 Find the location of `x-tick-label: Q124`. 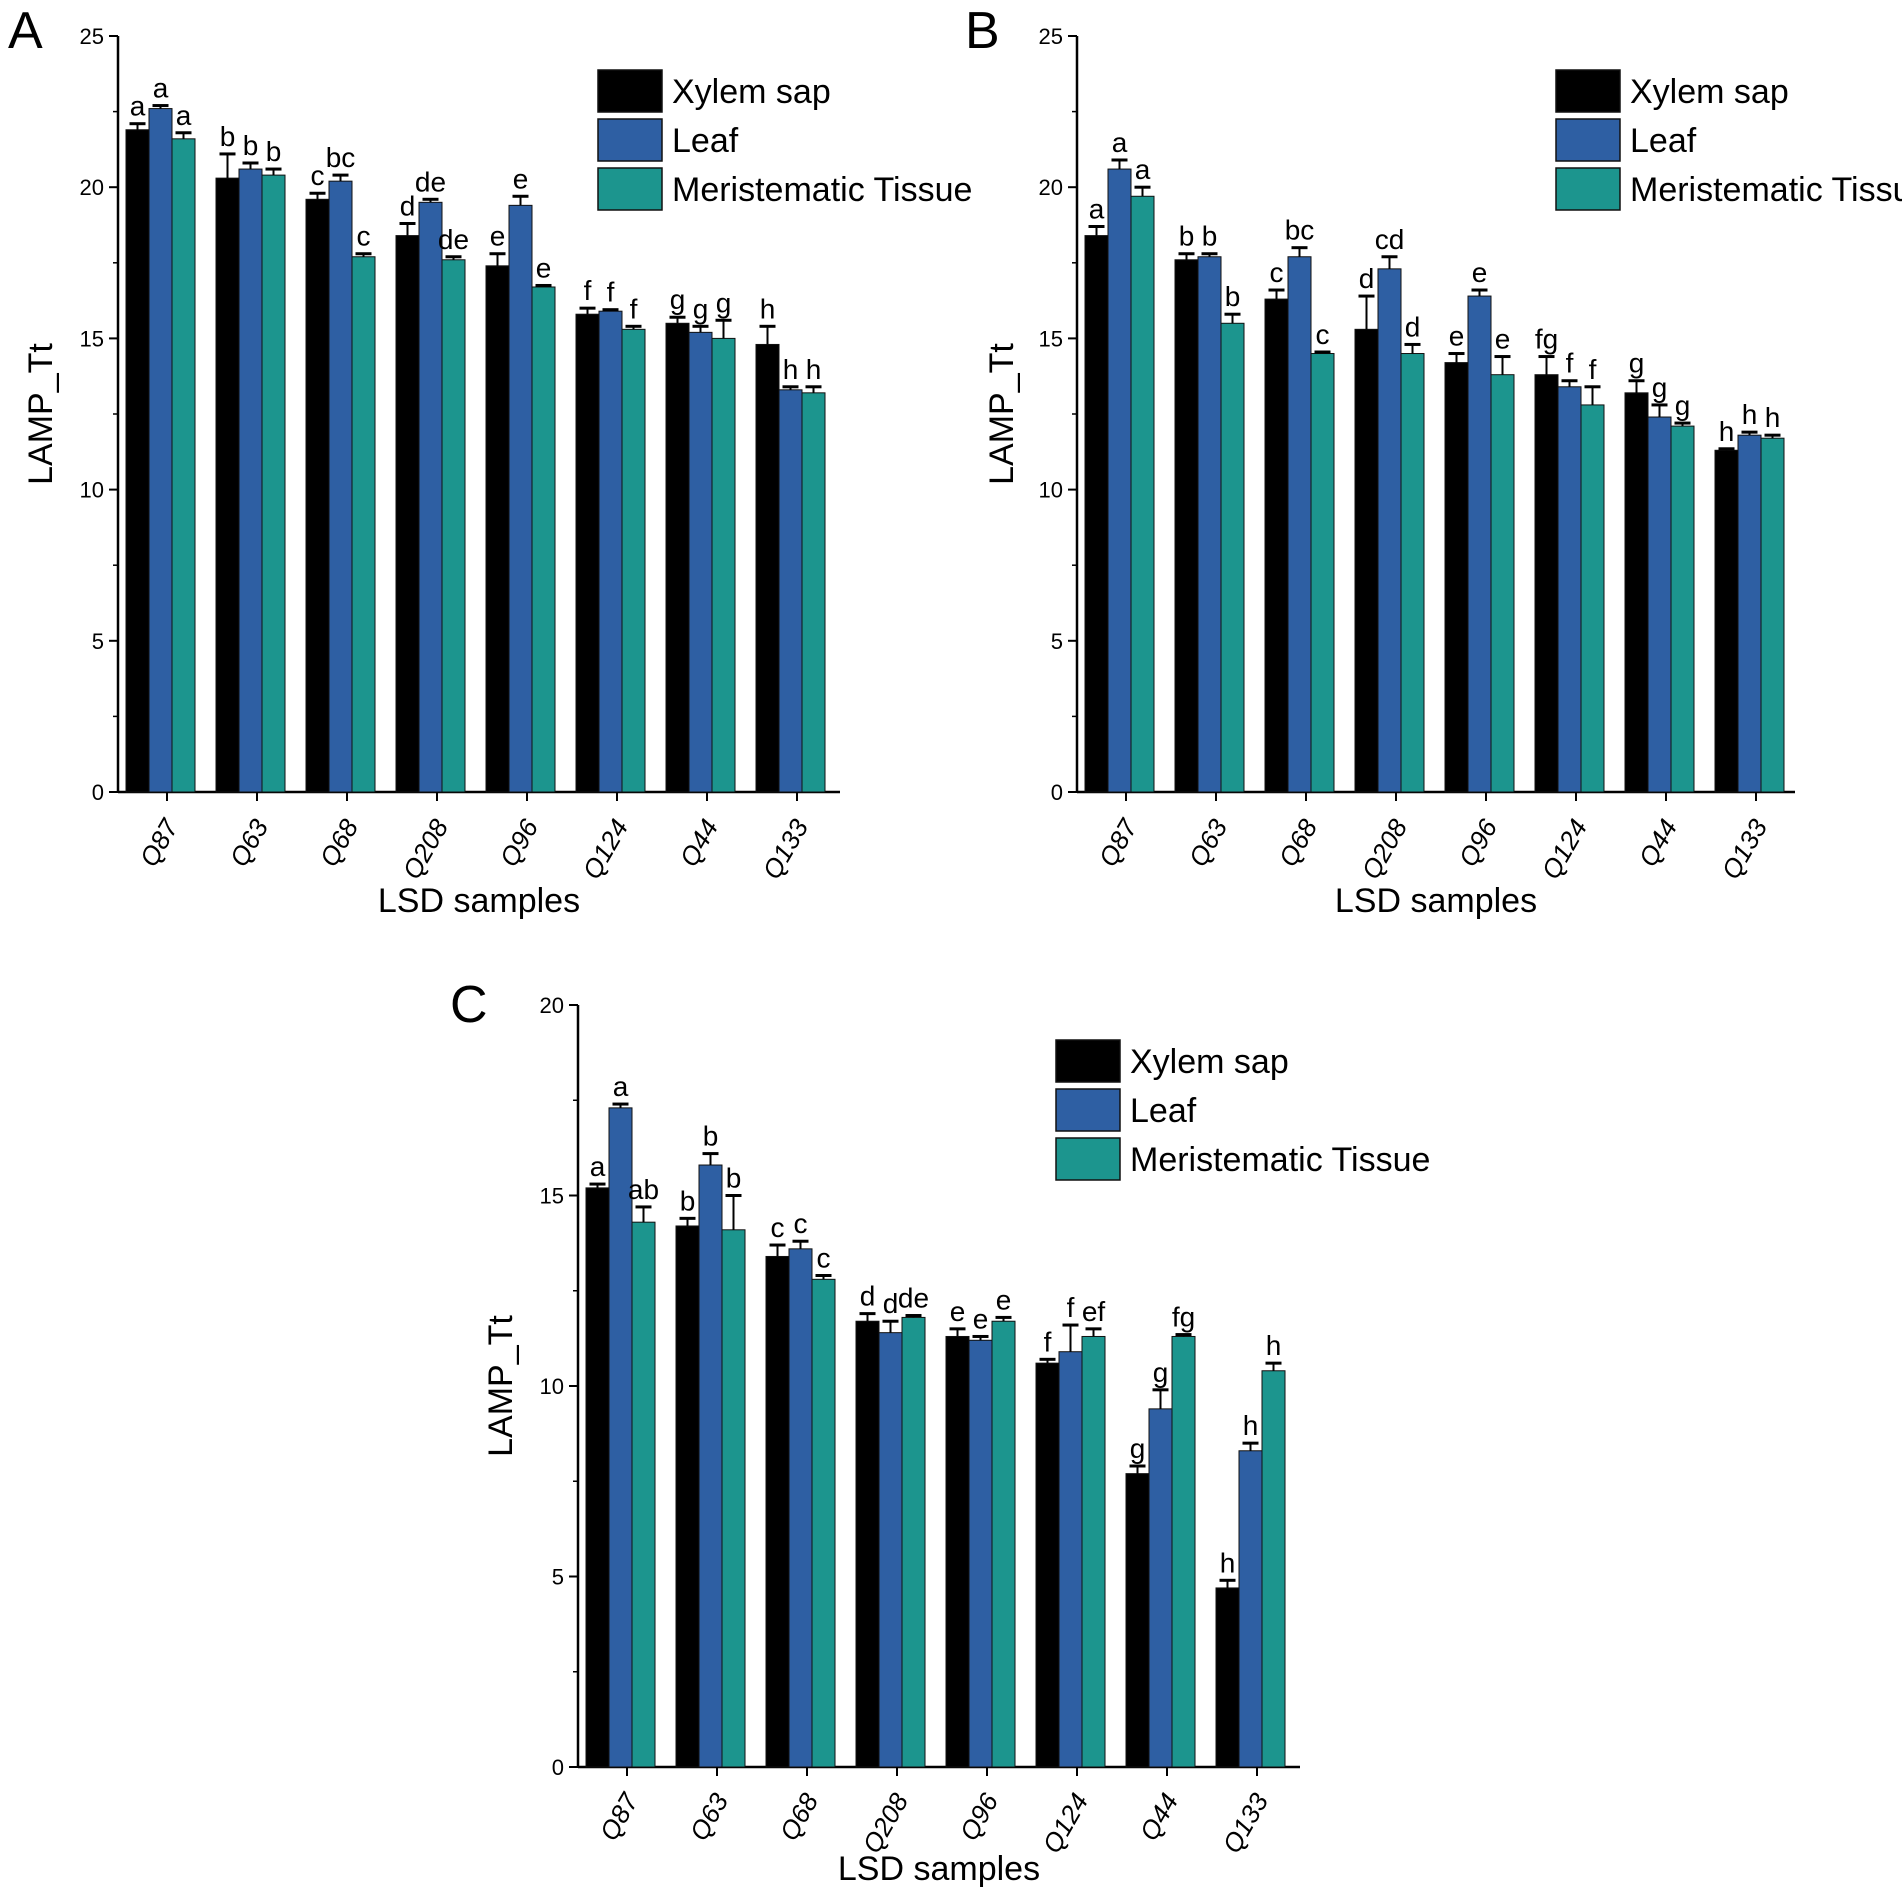

x-tick-label: Q124 is located at coordinates (1065, 1823).